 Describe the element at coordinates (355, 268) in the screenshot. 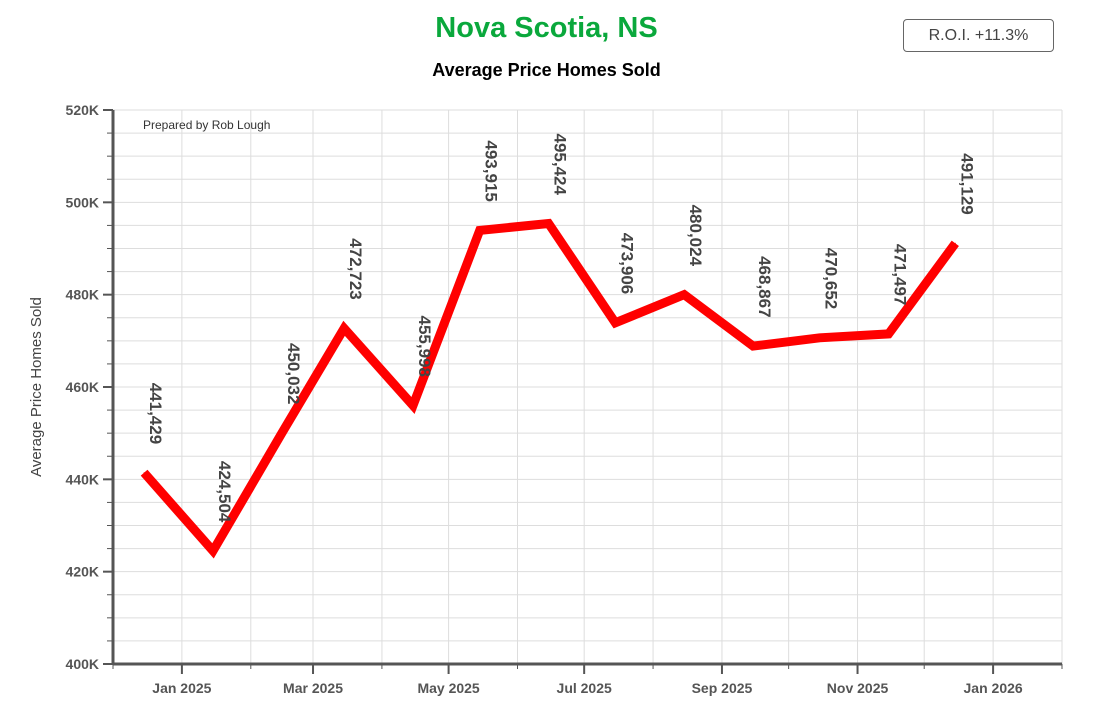

I see `data-label: 472,723` at that location.